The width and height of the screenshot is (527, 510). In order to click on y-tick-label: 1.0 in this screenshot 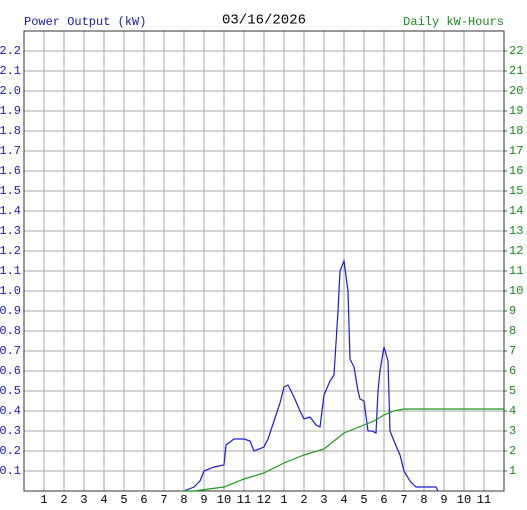, I will do `click(10, 291)`.